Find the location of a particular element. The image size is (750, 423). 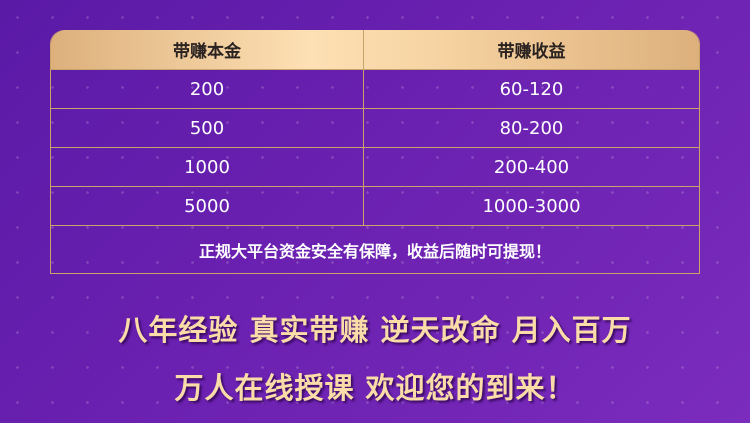

earnings-cell: 80-200 is located at coordinates (531, 128).